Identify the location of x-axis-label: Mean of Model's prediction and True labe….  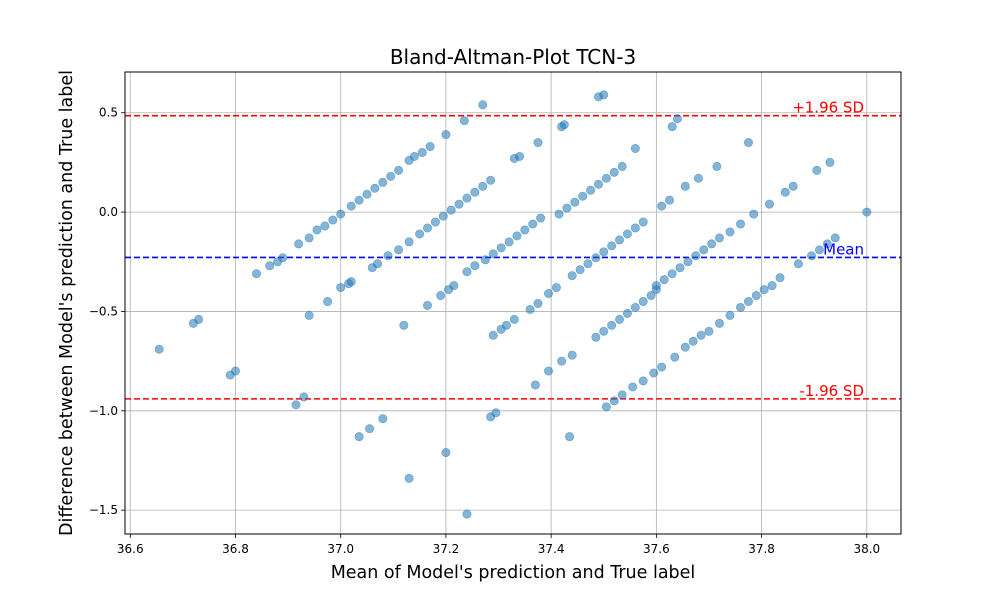
(513, 573).